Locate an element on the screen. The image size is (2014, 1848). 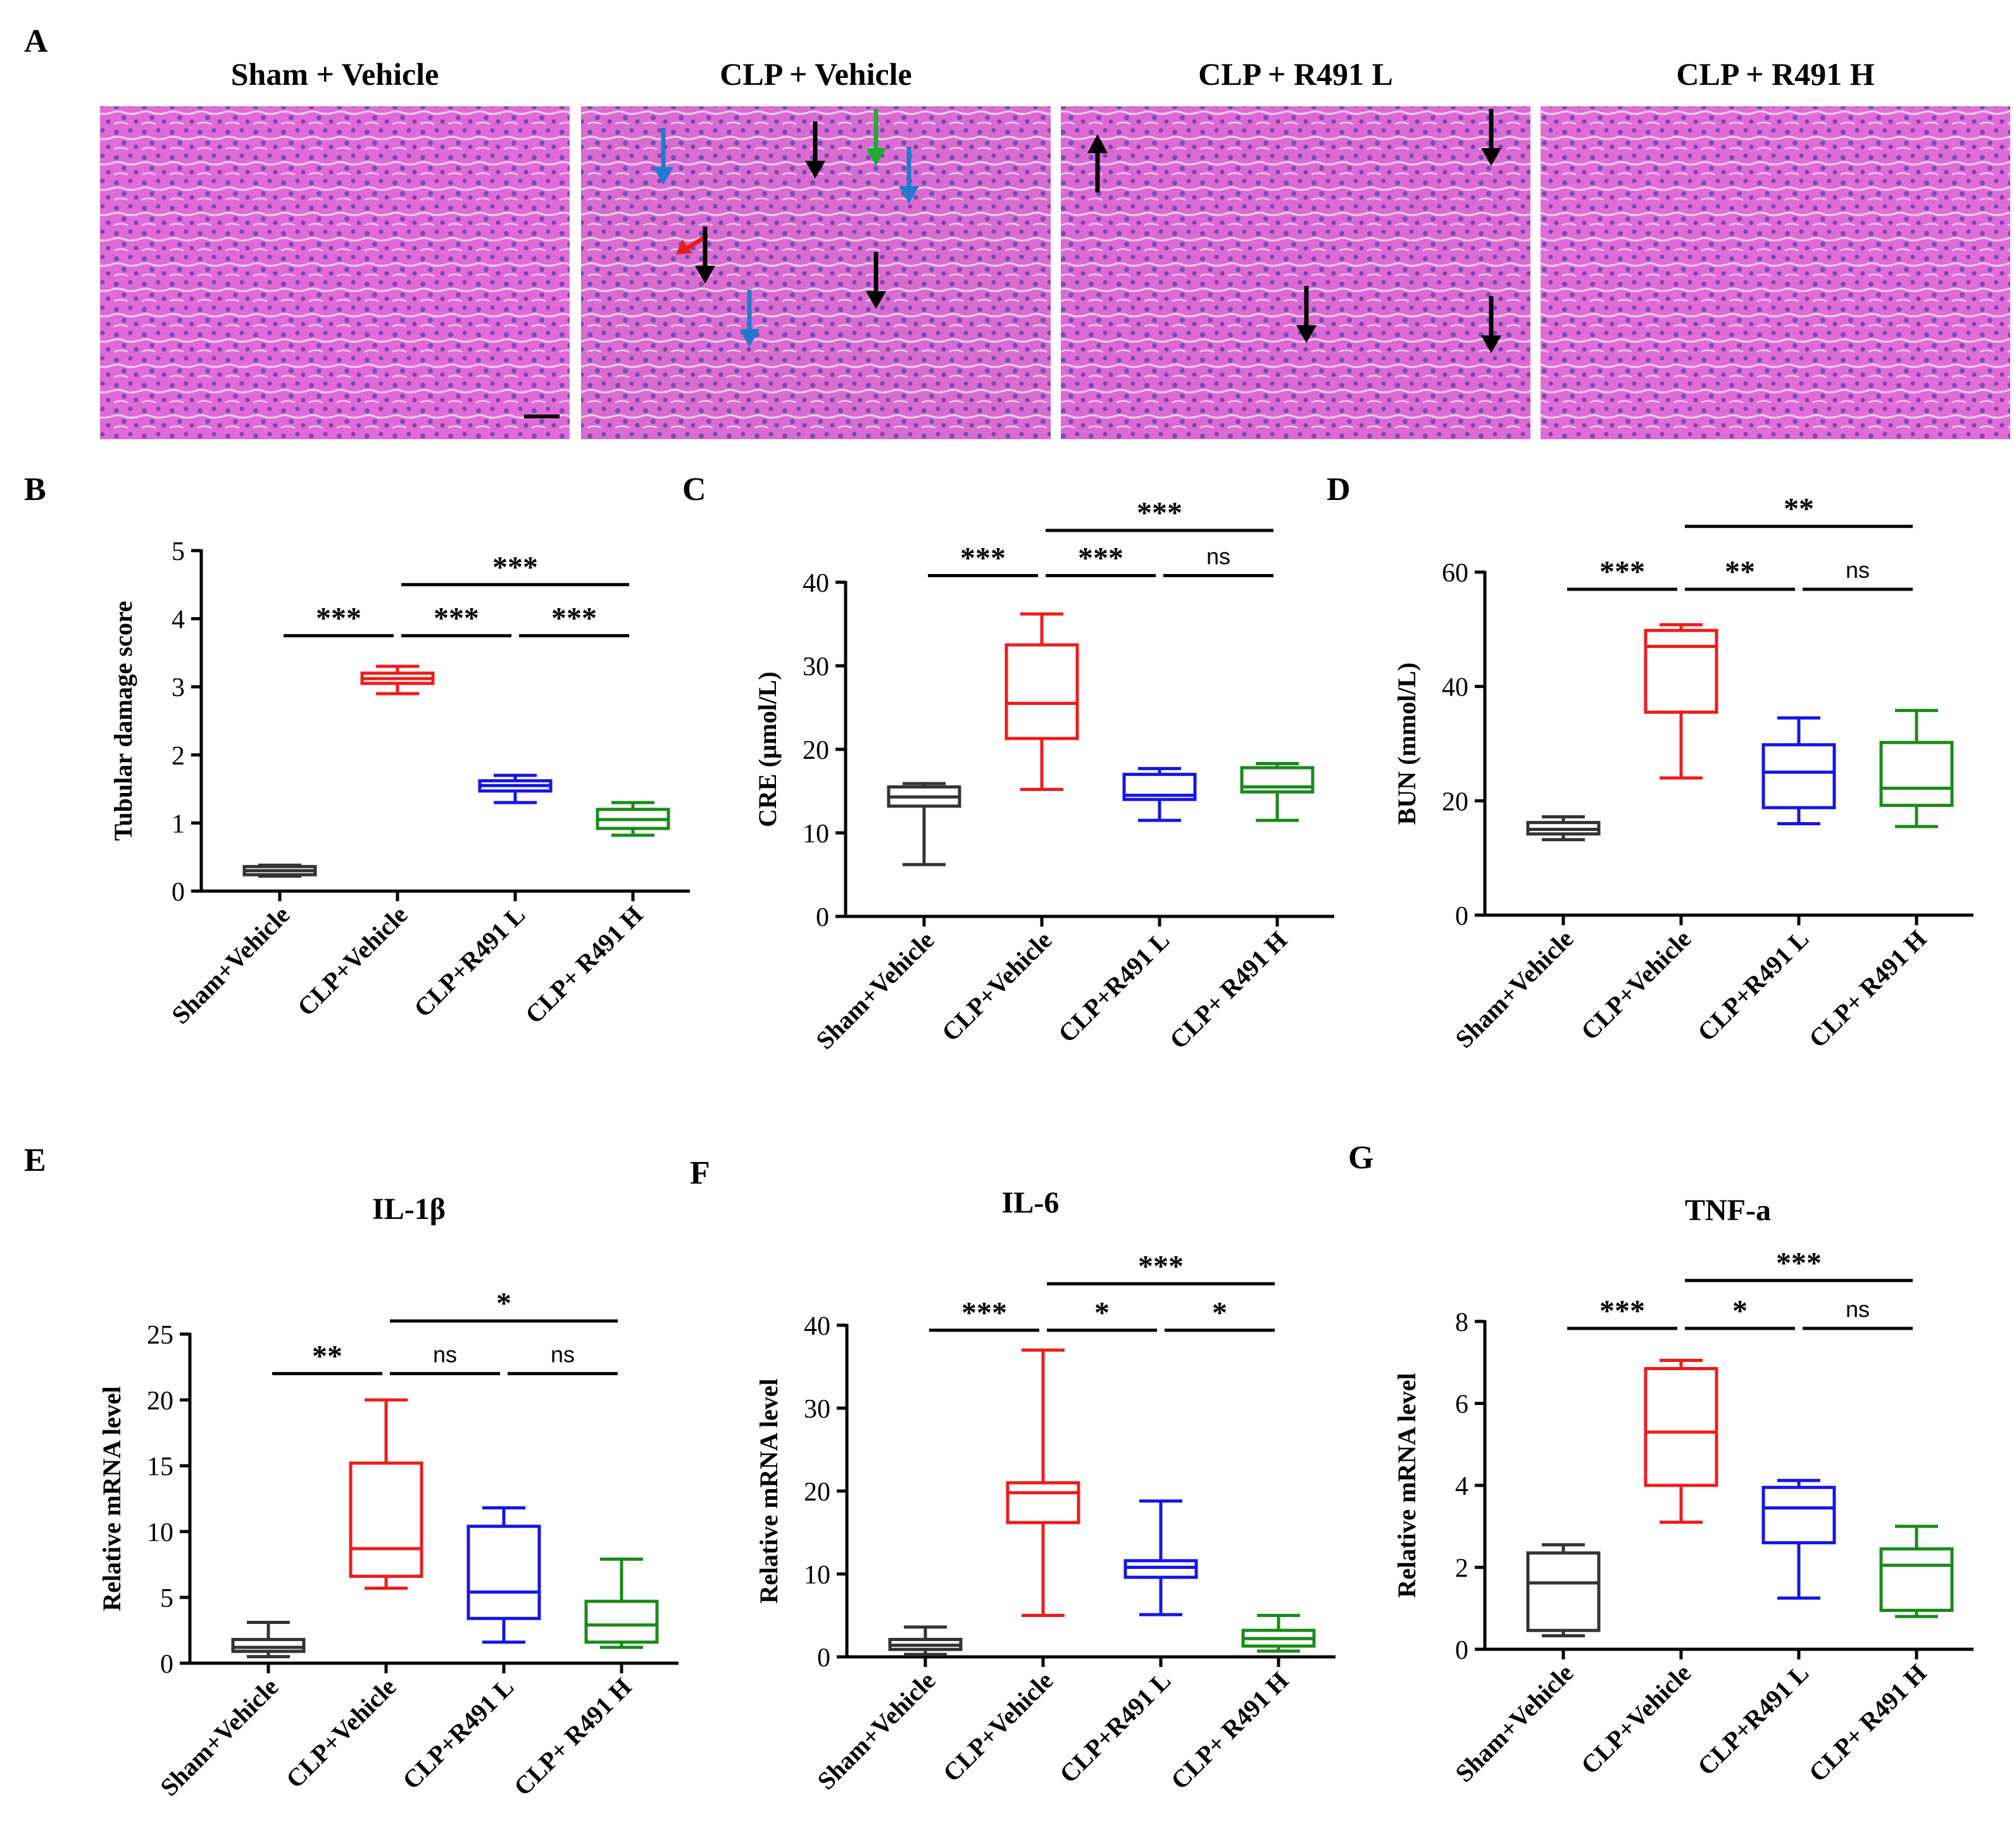
histology-title: CLP + R491 L is located at coordinates (1295, 74).